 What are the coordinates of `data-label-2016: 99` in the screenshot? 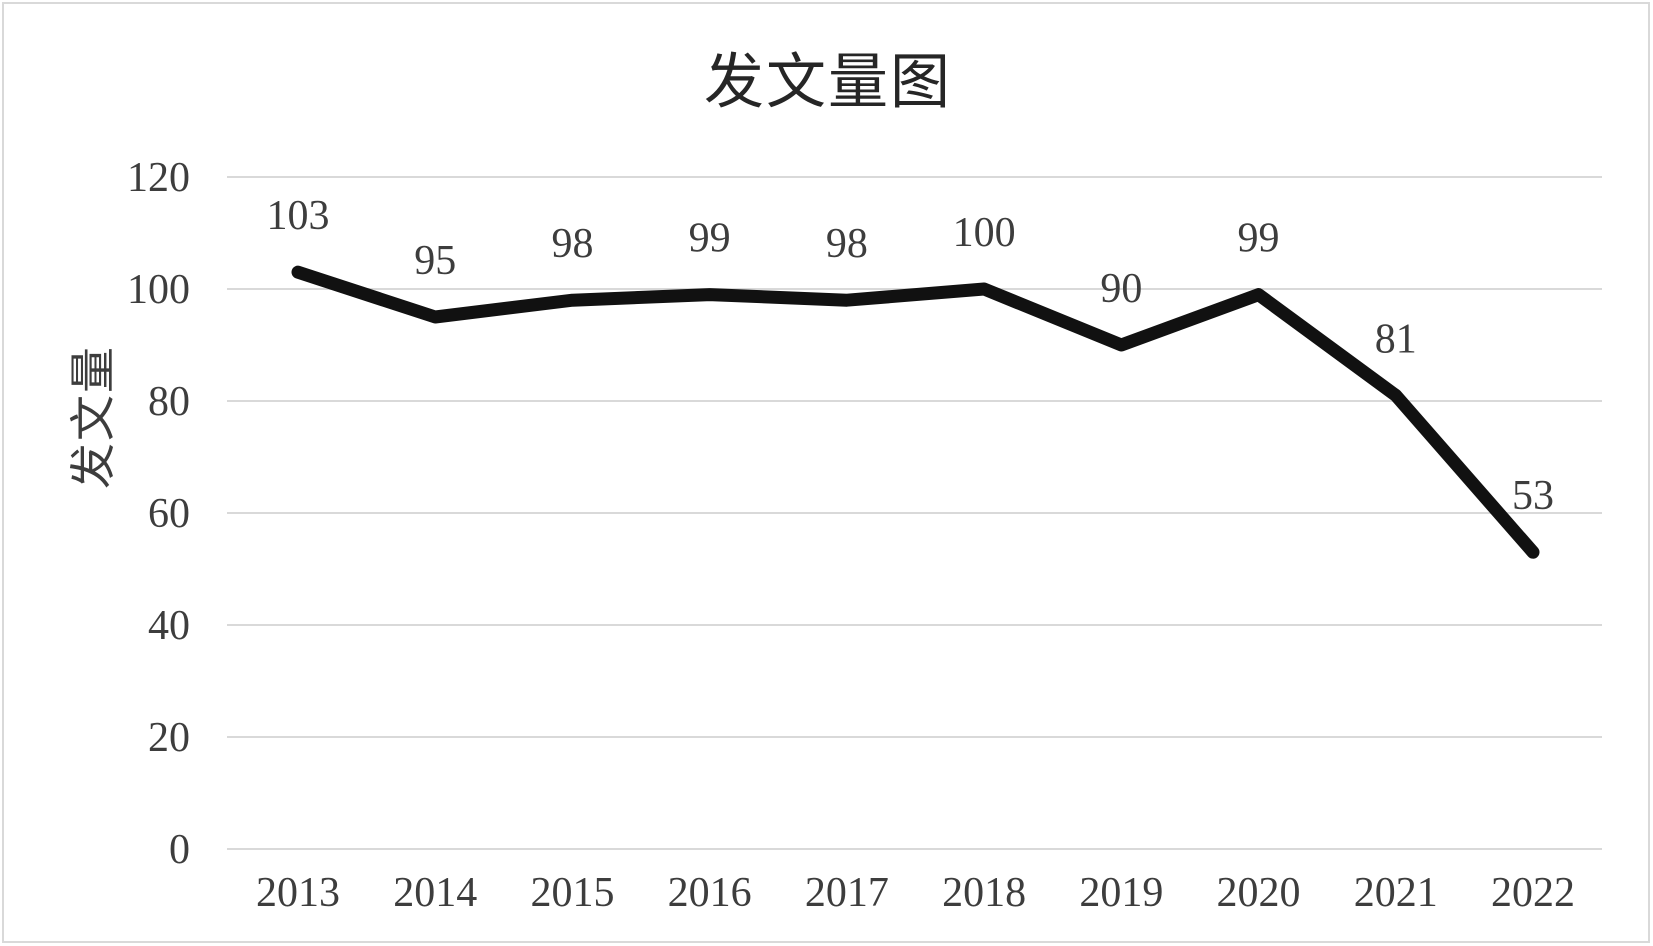 It's located at (710, 239).